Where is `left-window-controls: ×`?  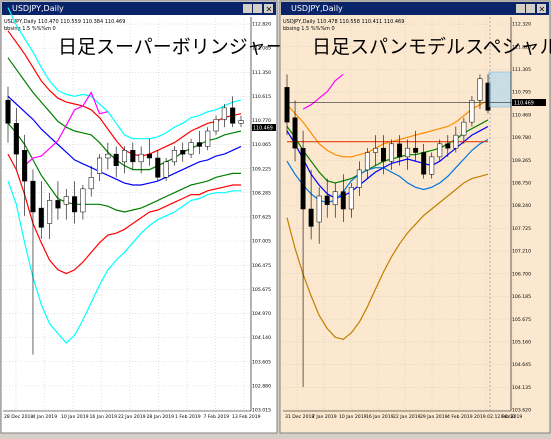 left-window-controls: × is located at coordinates (258, 9).